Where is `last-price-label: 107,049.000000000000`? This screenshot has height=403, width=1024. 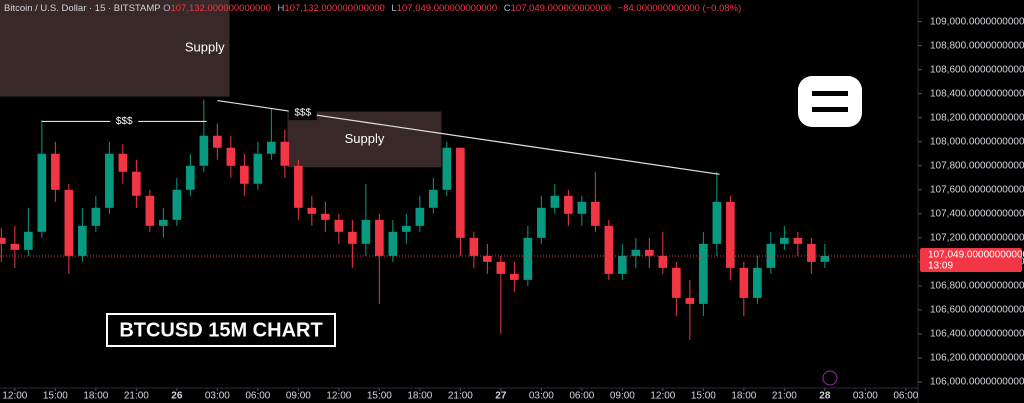 last-price-label: 107,049.000000000000 is located at coordinates (976, 255).